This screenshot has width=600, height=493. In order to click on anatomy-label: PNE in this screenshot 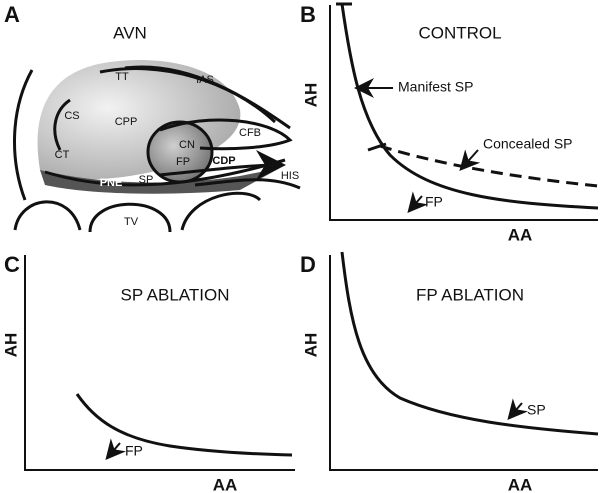, I will do `click(111, 183)`.